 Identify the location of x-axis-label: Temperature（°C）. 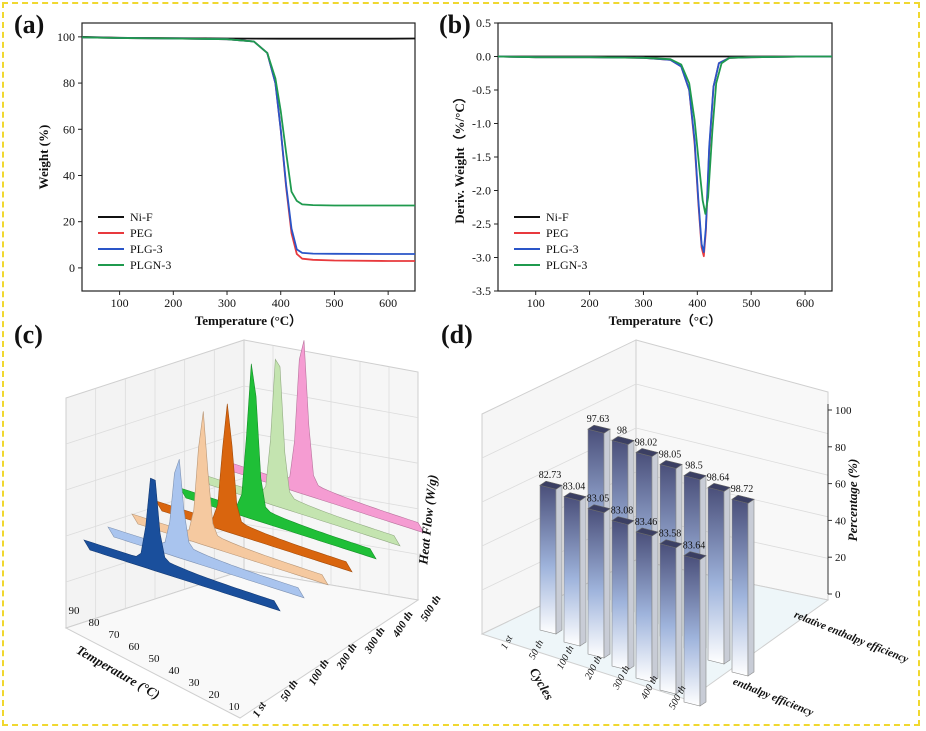
(665, 320).